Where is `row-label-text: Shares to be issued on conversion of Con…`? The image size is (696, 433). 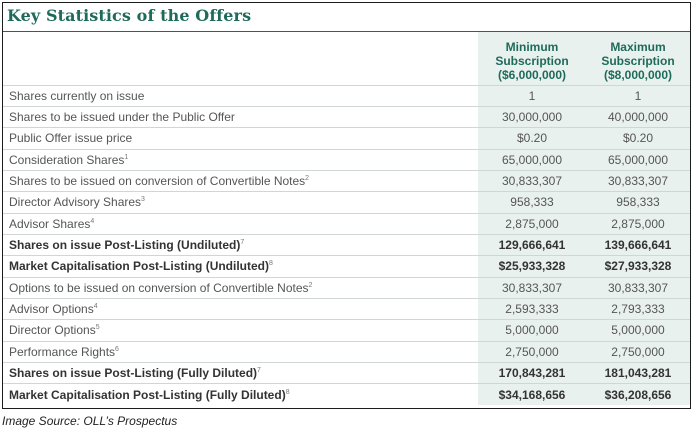 row-label-text: Shares to be issued on conversion of Con… is located at coordinates (157, 181).